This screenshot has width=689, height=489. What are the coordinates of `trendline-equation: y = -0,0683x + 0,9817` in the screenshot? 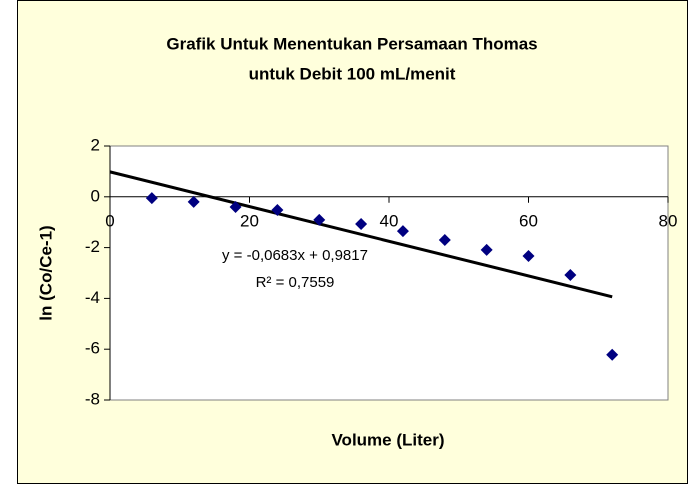 It's located at (295, 255).